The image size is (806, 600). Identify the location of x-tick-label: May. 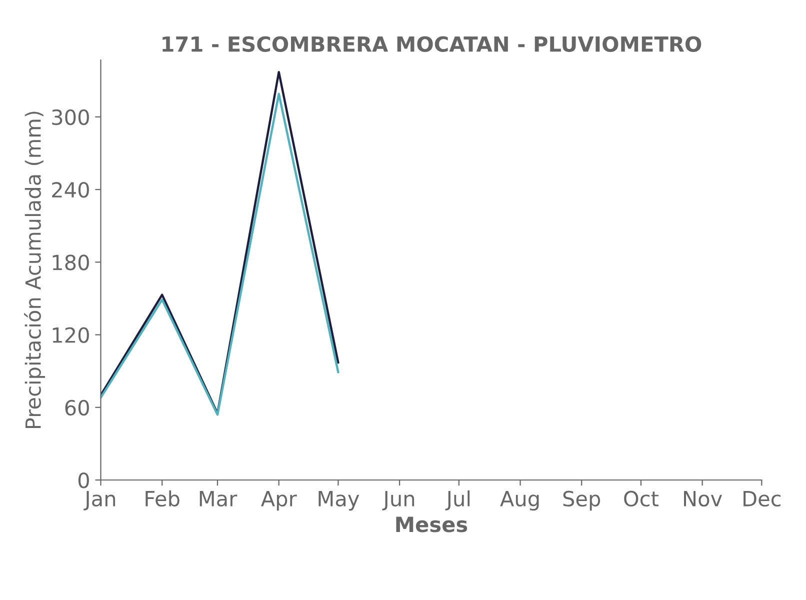
(339, 501).